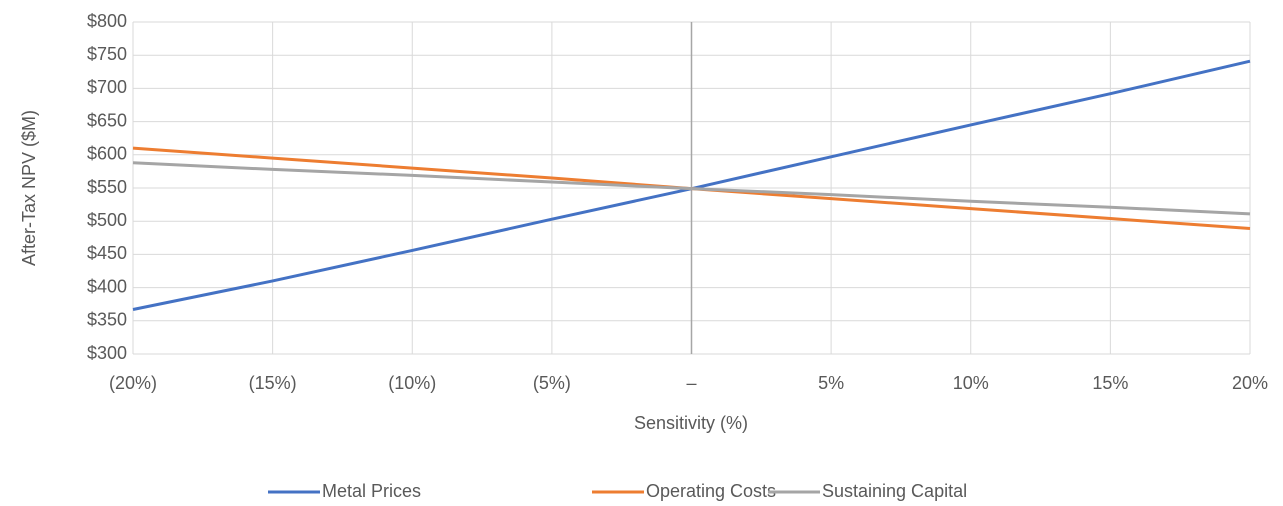 The height and width of the screenshot is (506, 1283). I want to click on y-tick-label: $350, so click(107, 320).